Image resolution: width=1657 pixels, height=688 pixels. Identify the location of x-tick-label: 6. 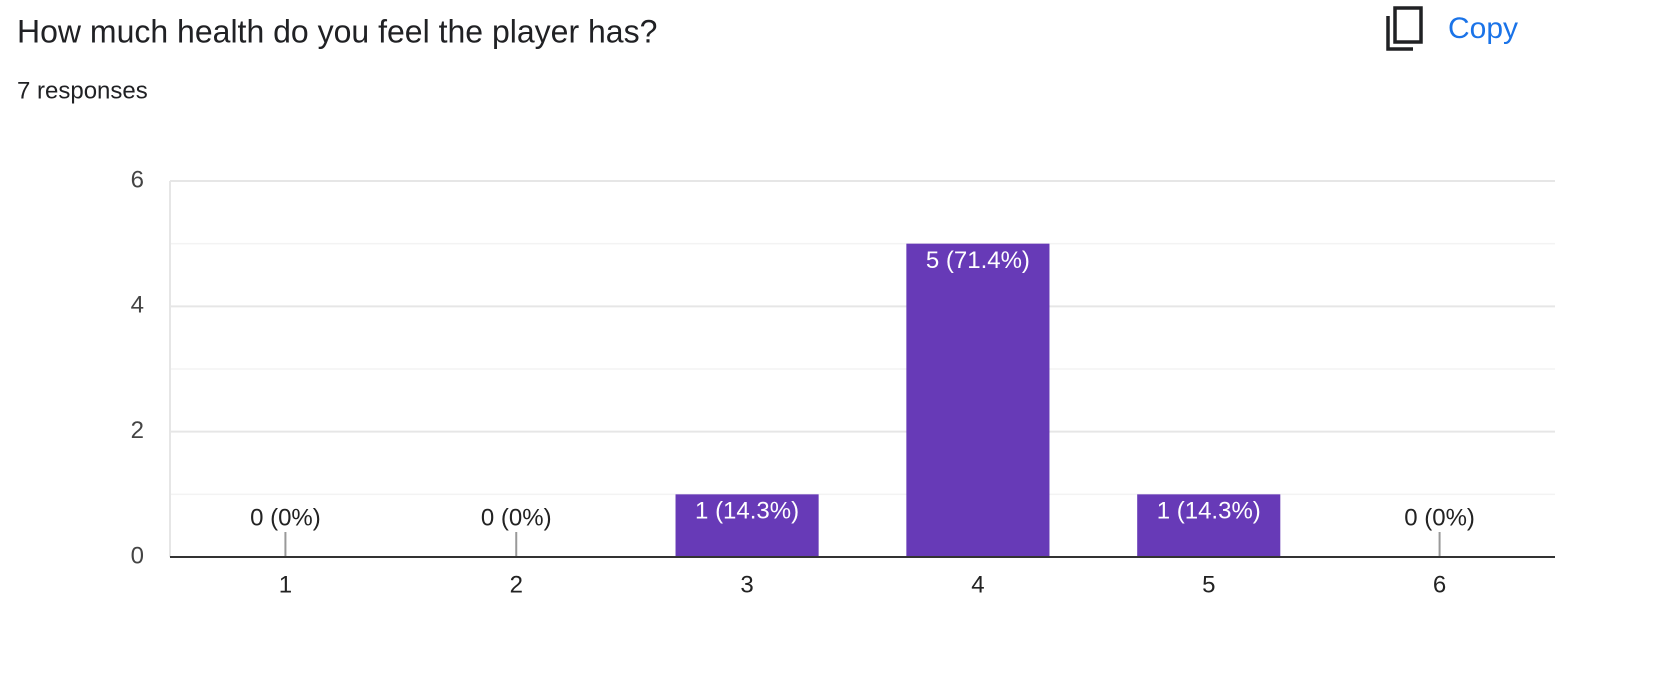
(1439, 584).